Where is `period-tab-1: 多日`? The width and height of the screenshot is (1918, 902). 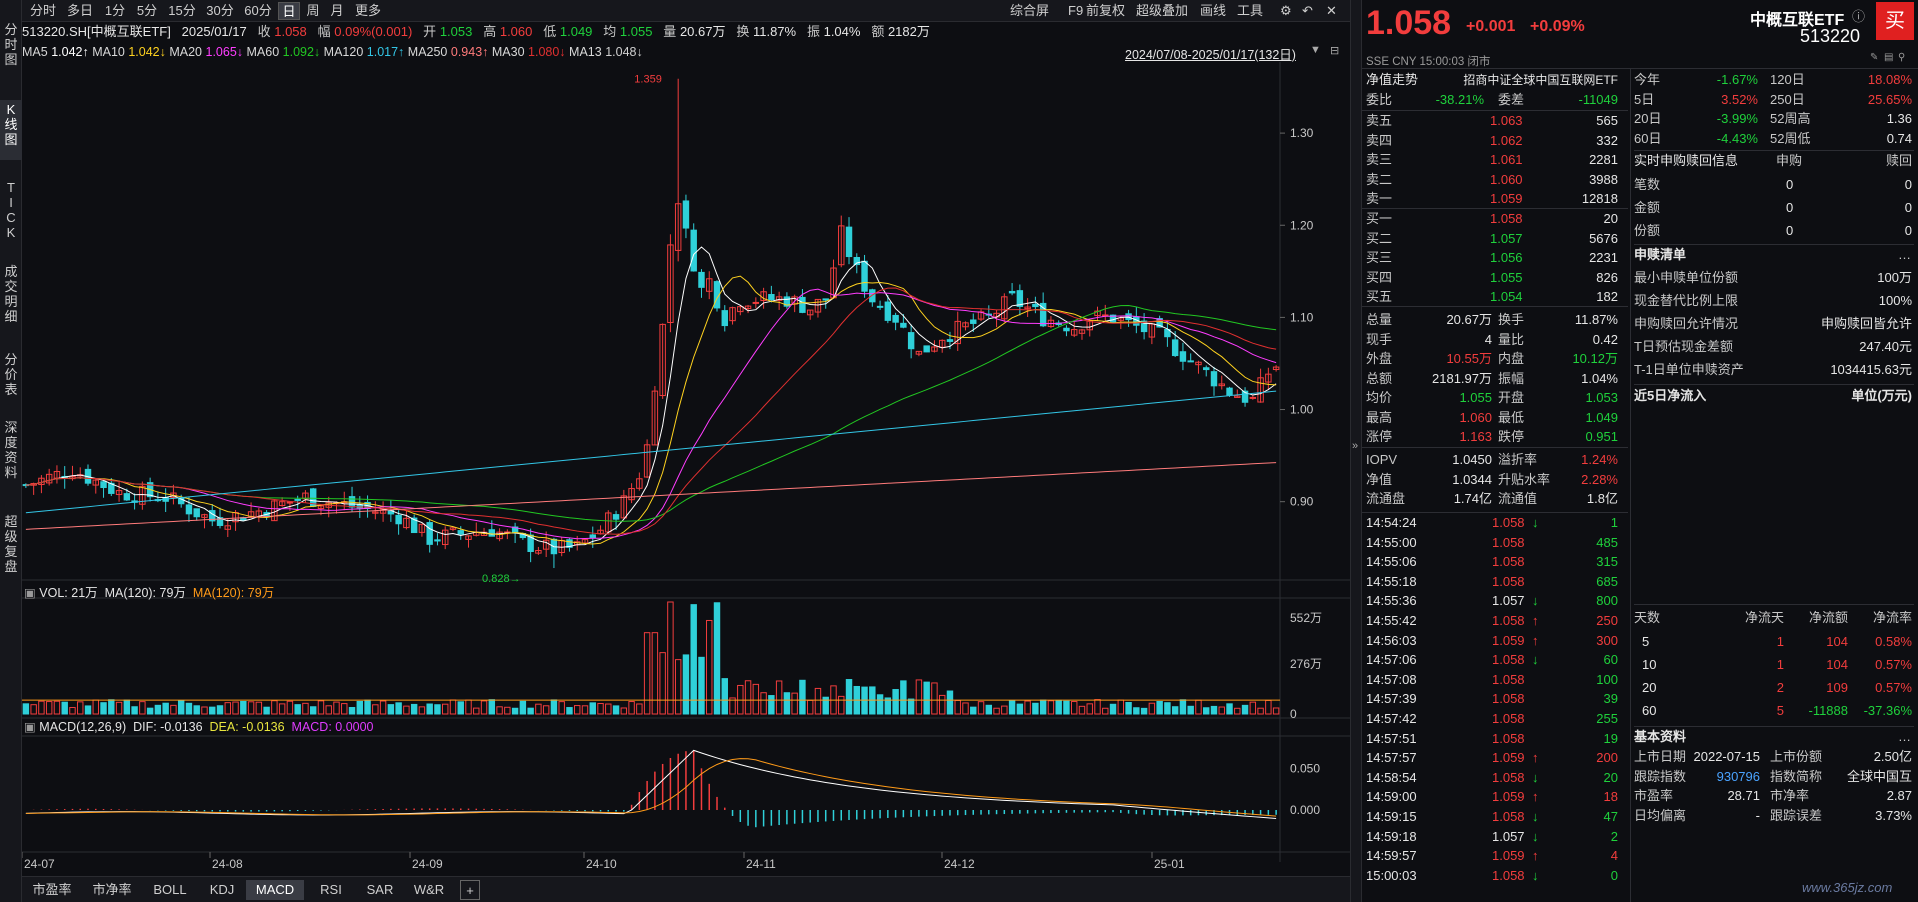 period-tab-1: 多日 is located at coordinates (79, 10).